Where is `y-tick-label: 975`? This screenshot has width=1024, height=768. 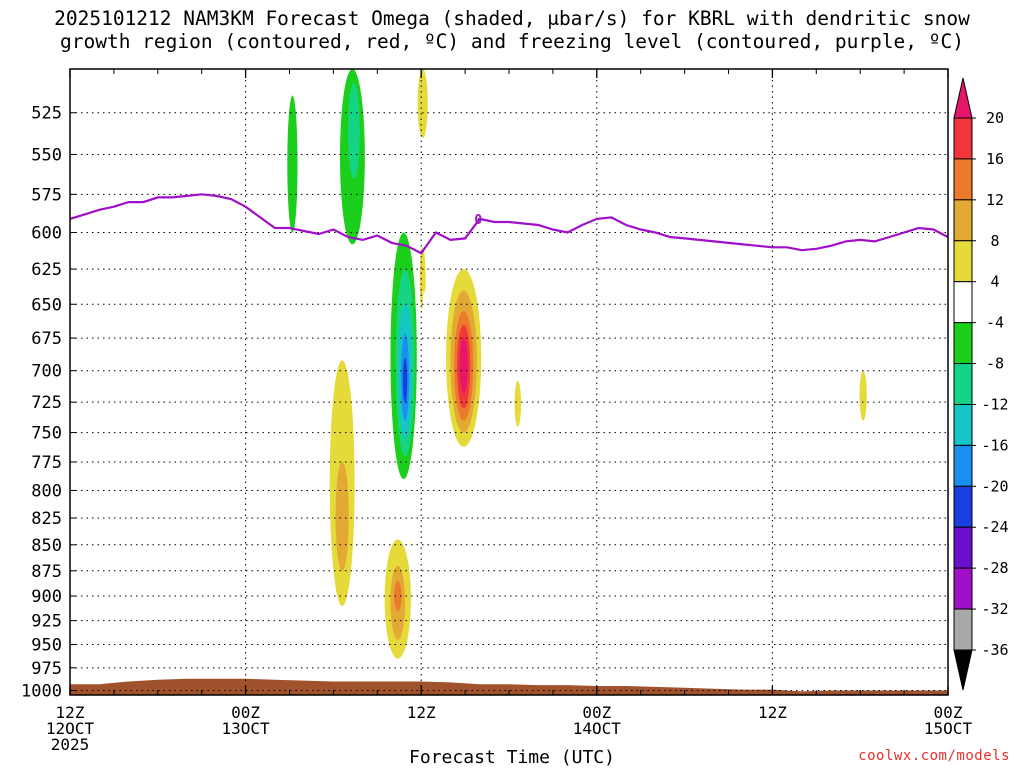 y-tick-label: 975 is located at coordinates (46, 669).